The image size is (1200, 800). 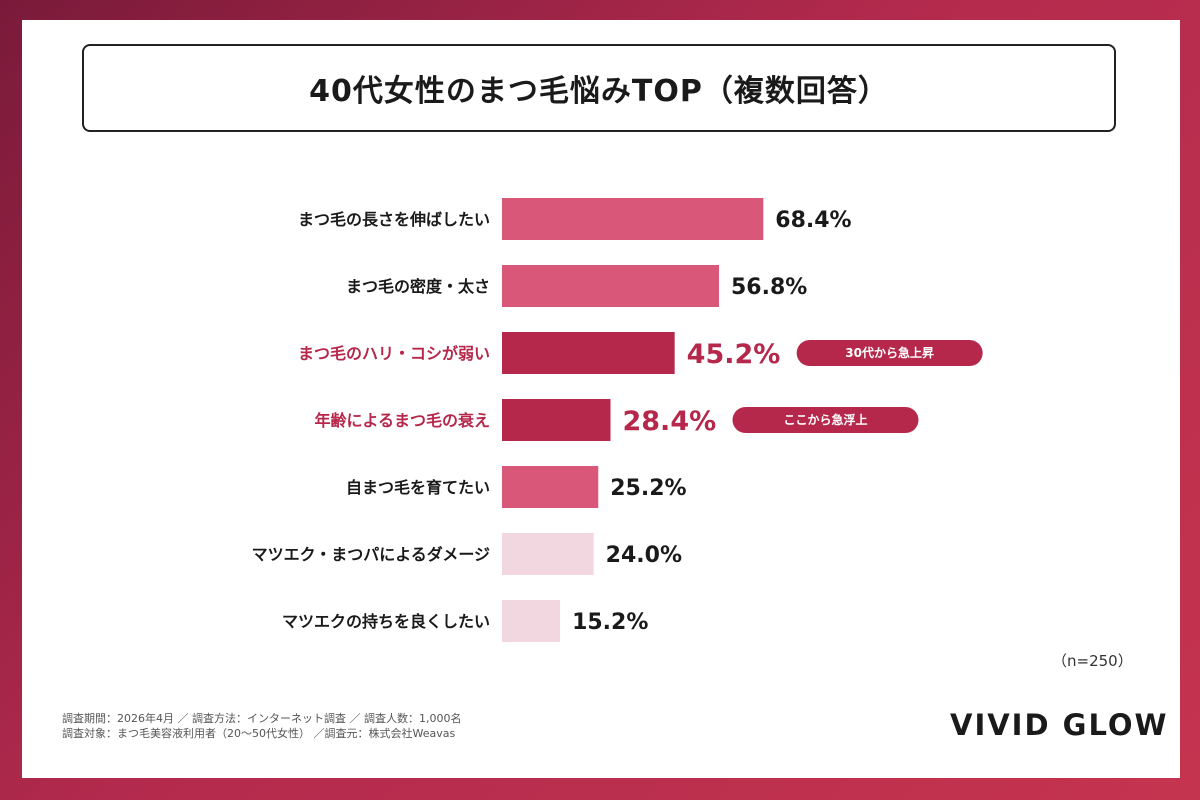 I want to click on value-label: 15.2%, so click(x=610, y=622).